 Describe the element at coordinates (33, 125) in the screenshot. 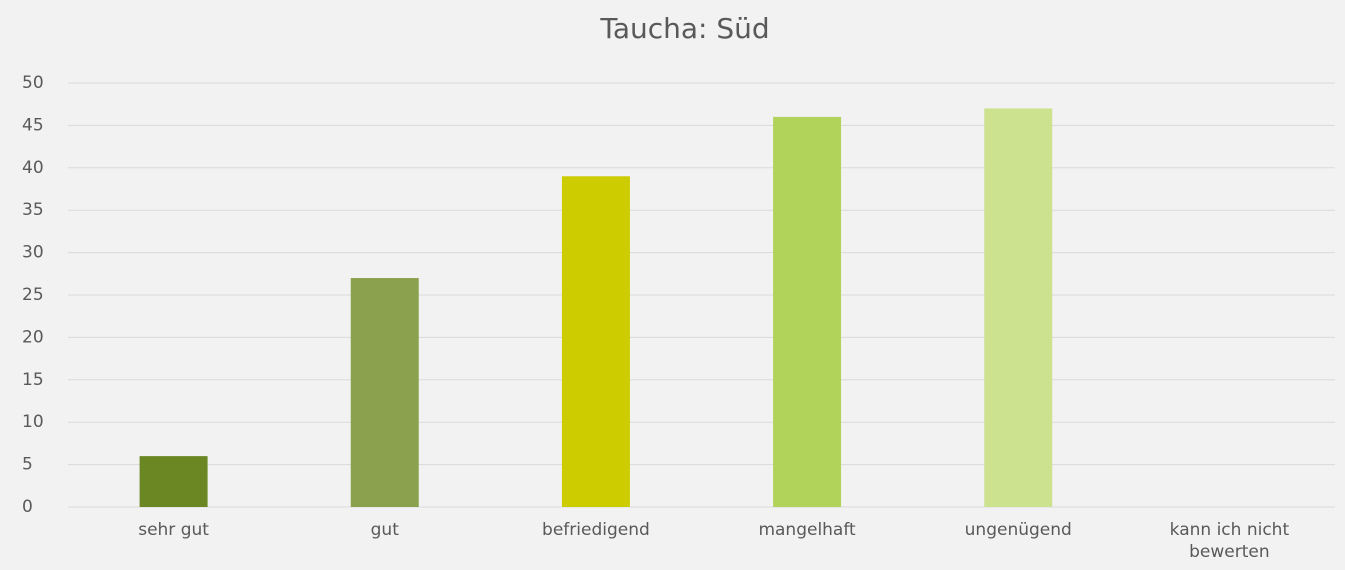

I see `y-tick-label: 45` at that location.